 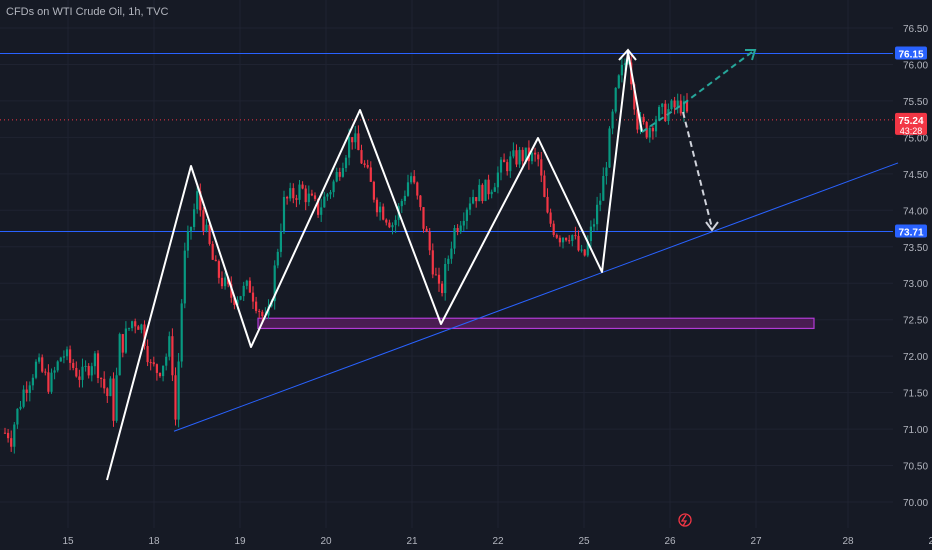 I want to click on resistance-price-tag: 76.15, so click(x=910, y=55).